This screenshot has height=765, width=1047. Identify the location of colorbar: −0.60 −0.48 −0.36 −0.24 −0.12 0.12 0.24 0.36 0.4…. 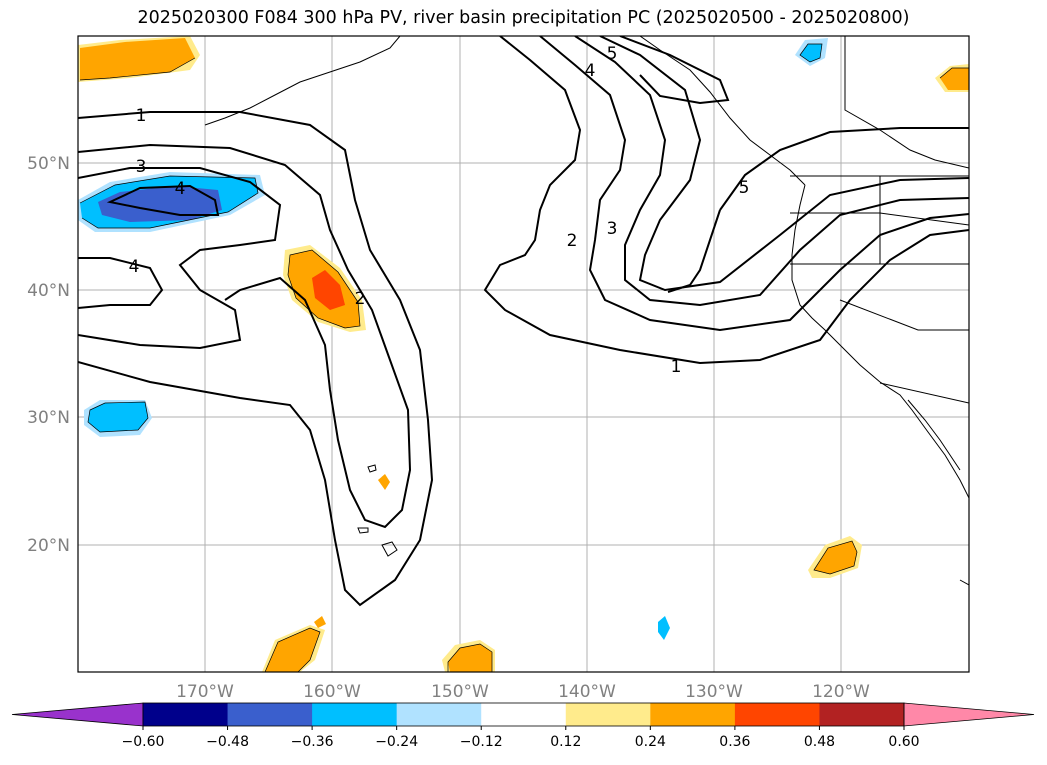
(523, 726).